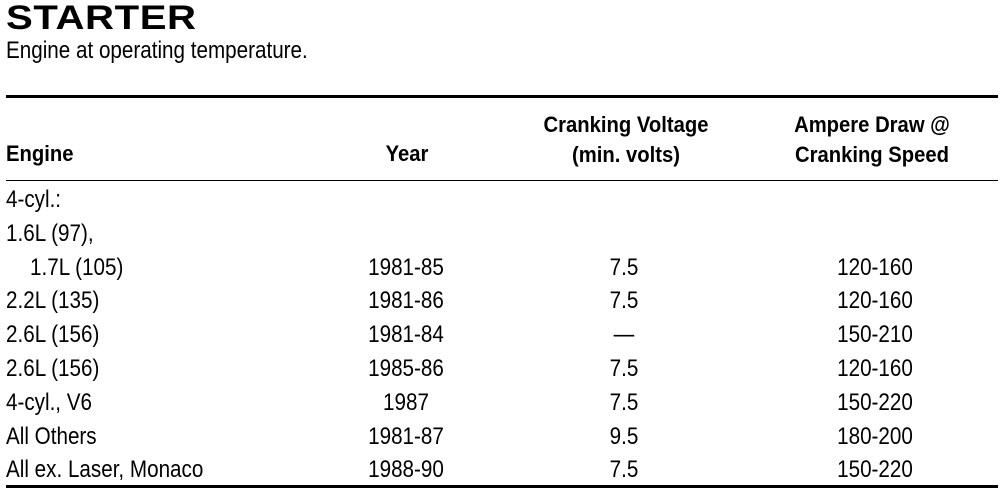  I want to click on column-header-voltage-line2: (min. volts), so click(626, 154).